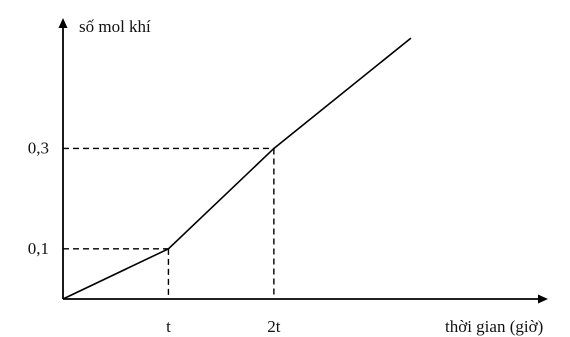 This screenshot has width=570, height=337. Describe the element at coordinates (494, 326) in the screenshot. I see `x-axis-label: thời gian (giờ)` at that location.